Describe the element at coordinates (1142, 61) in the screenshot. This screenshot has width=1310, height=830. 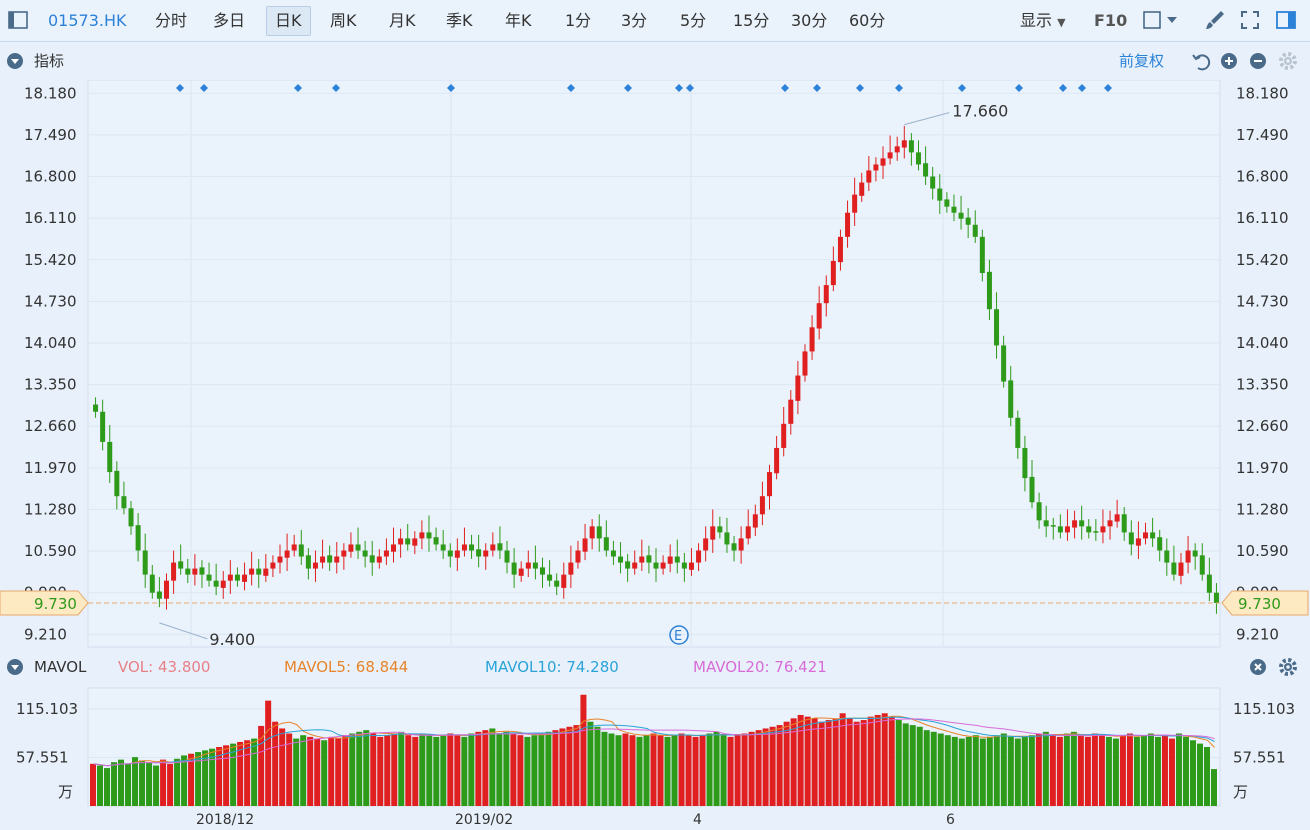
I see `adjust-mode-button: 前复权` at that location.